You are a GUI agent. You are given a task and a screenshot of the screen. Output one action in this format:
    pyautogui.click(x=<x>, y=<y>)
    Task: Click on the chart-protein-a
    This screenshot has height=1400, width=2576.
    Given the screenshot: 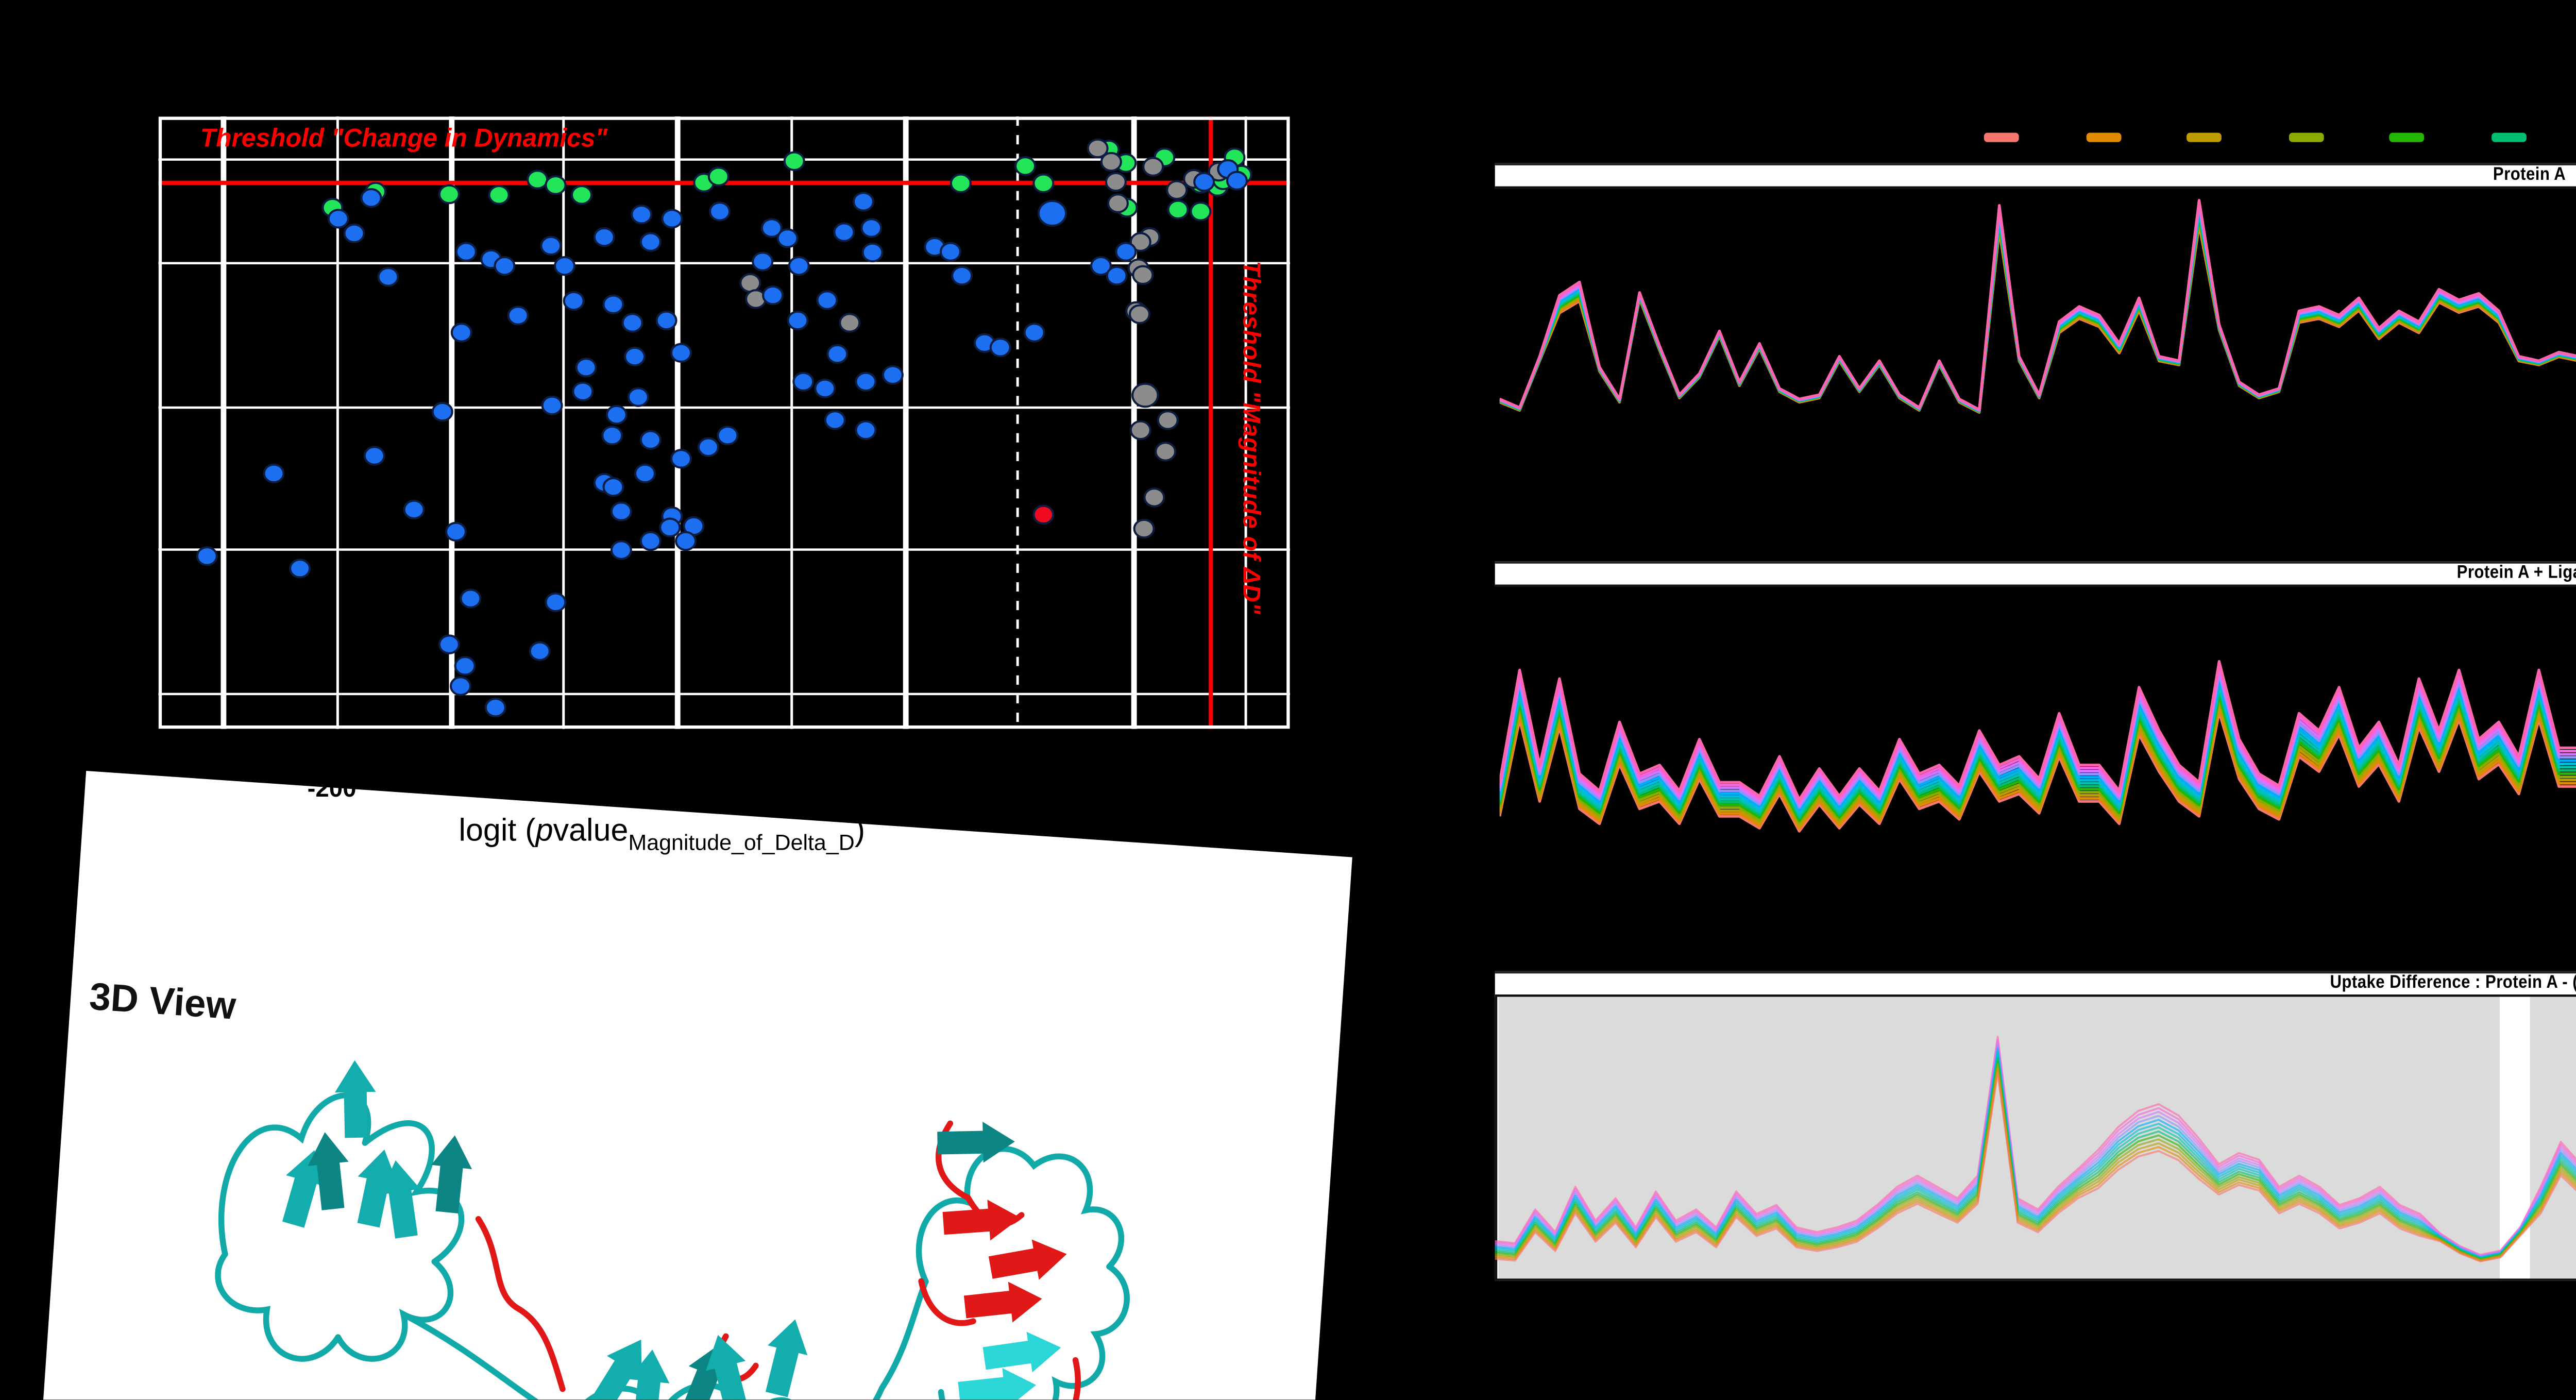 What is the action you would take?
    pyautogui.click(x=2038, y=317)
    